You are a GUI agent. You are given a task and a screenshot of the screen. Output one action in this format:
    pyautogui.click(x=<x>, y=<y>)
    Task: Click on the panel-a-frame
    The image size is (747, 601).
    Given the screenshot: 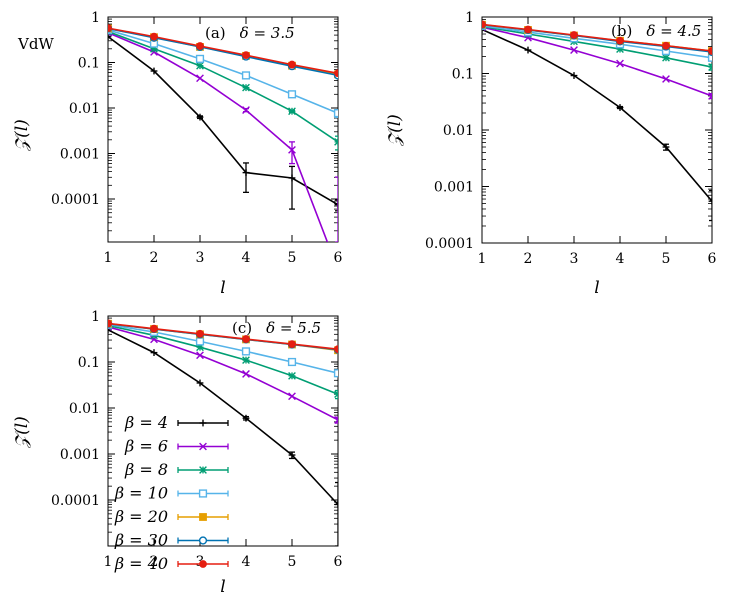 What is the action you would take?
    pyautogui.click(x=223, y=129)
    